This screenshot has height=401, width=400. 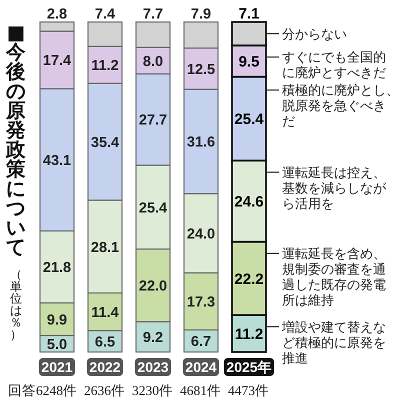 What do you see at coordinates (201, 14) in the screenshot?
I see `data-label: 7.9` at bounding box center [201, 14].